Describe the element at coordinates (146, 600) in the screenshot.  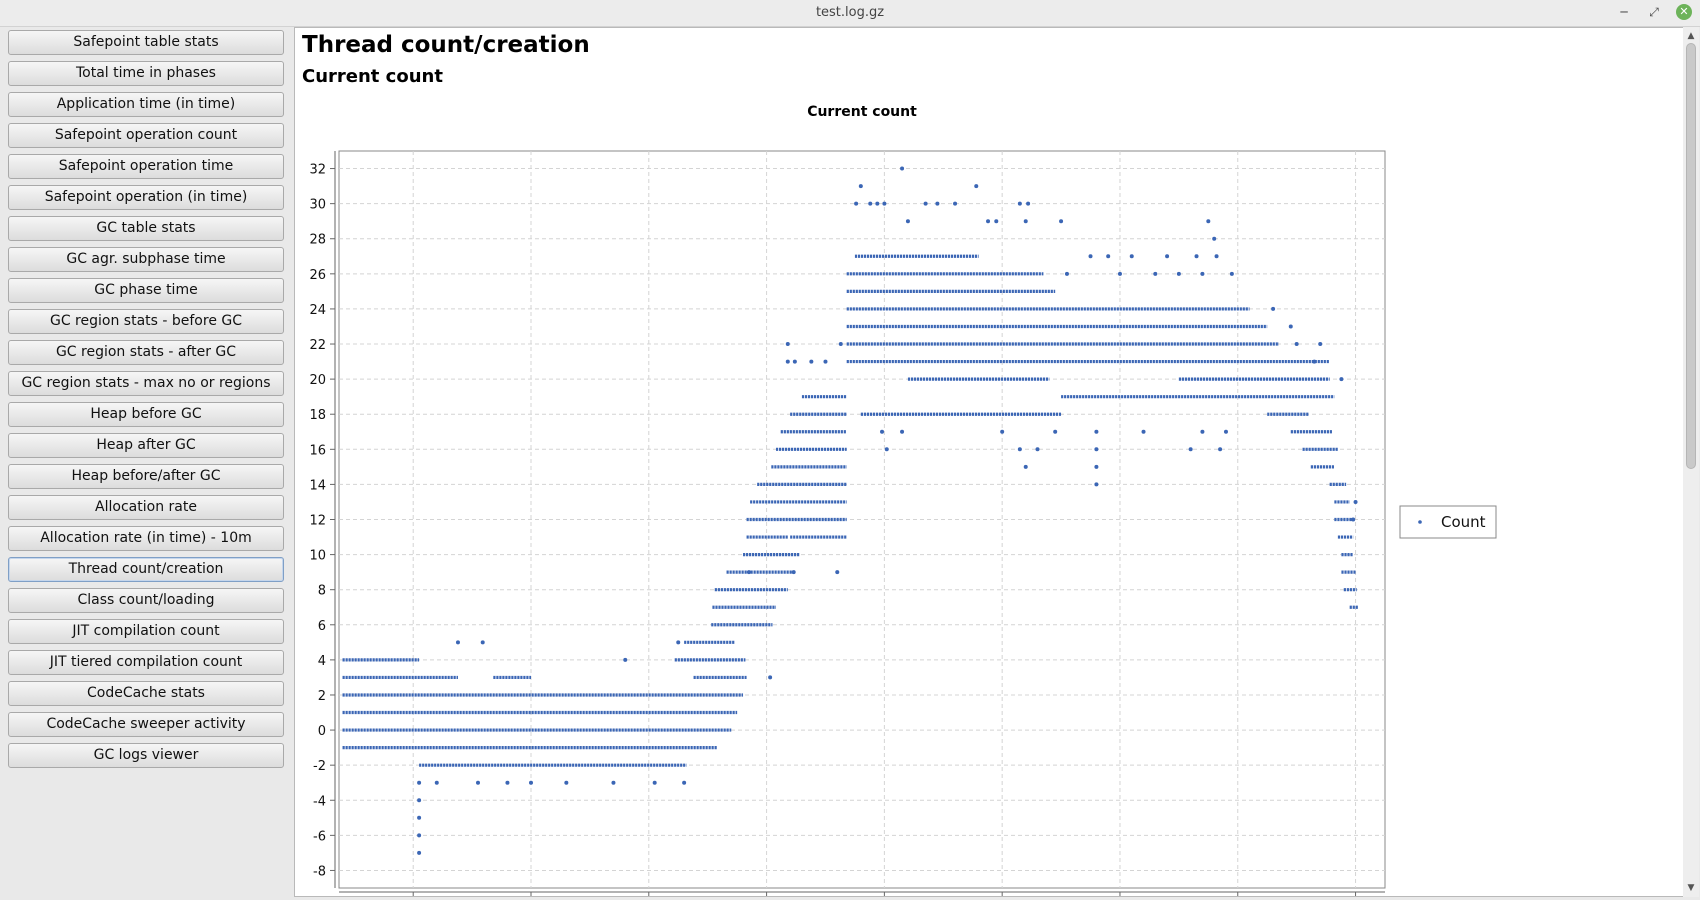
I see `sidebar-button-class-count-loading: Class count/loading` at that location.